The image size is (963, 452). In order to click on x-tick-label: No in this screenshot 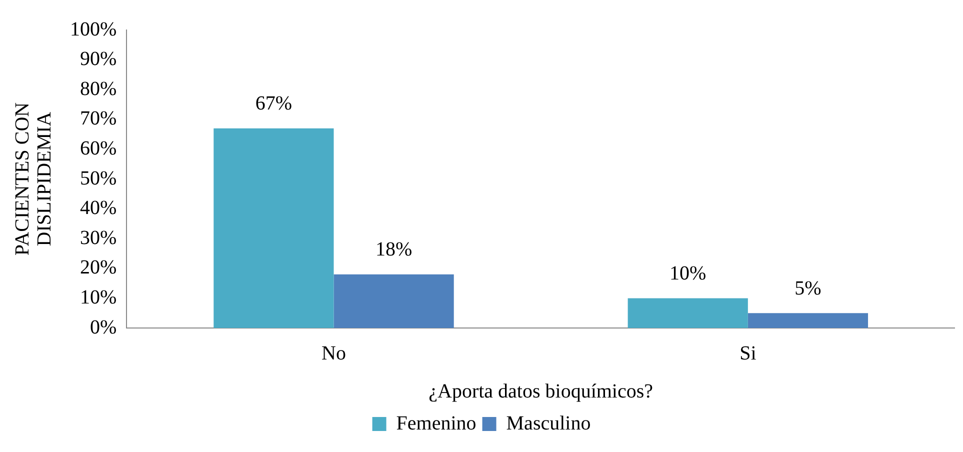, I will do `click(334, 353)`.